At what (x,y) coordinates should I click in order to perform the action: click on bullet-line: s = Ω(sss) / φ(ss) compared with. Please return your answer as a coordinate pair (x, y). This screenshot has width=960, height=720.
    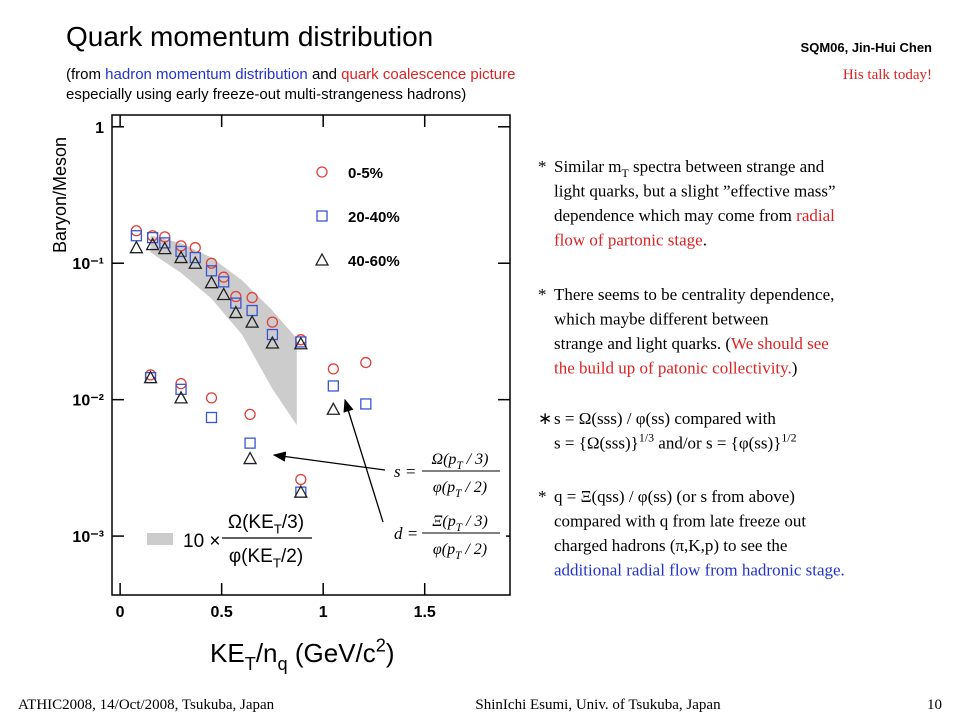
    Looking at the image, I should click on (665, 418).